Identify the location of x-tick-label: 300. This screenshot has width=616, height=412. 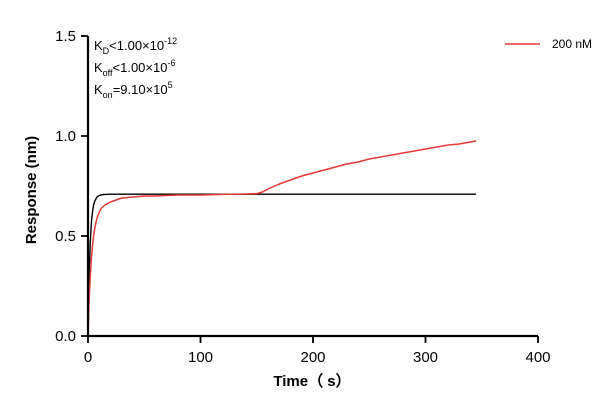
(425, 357).